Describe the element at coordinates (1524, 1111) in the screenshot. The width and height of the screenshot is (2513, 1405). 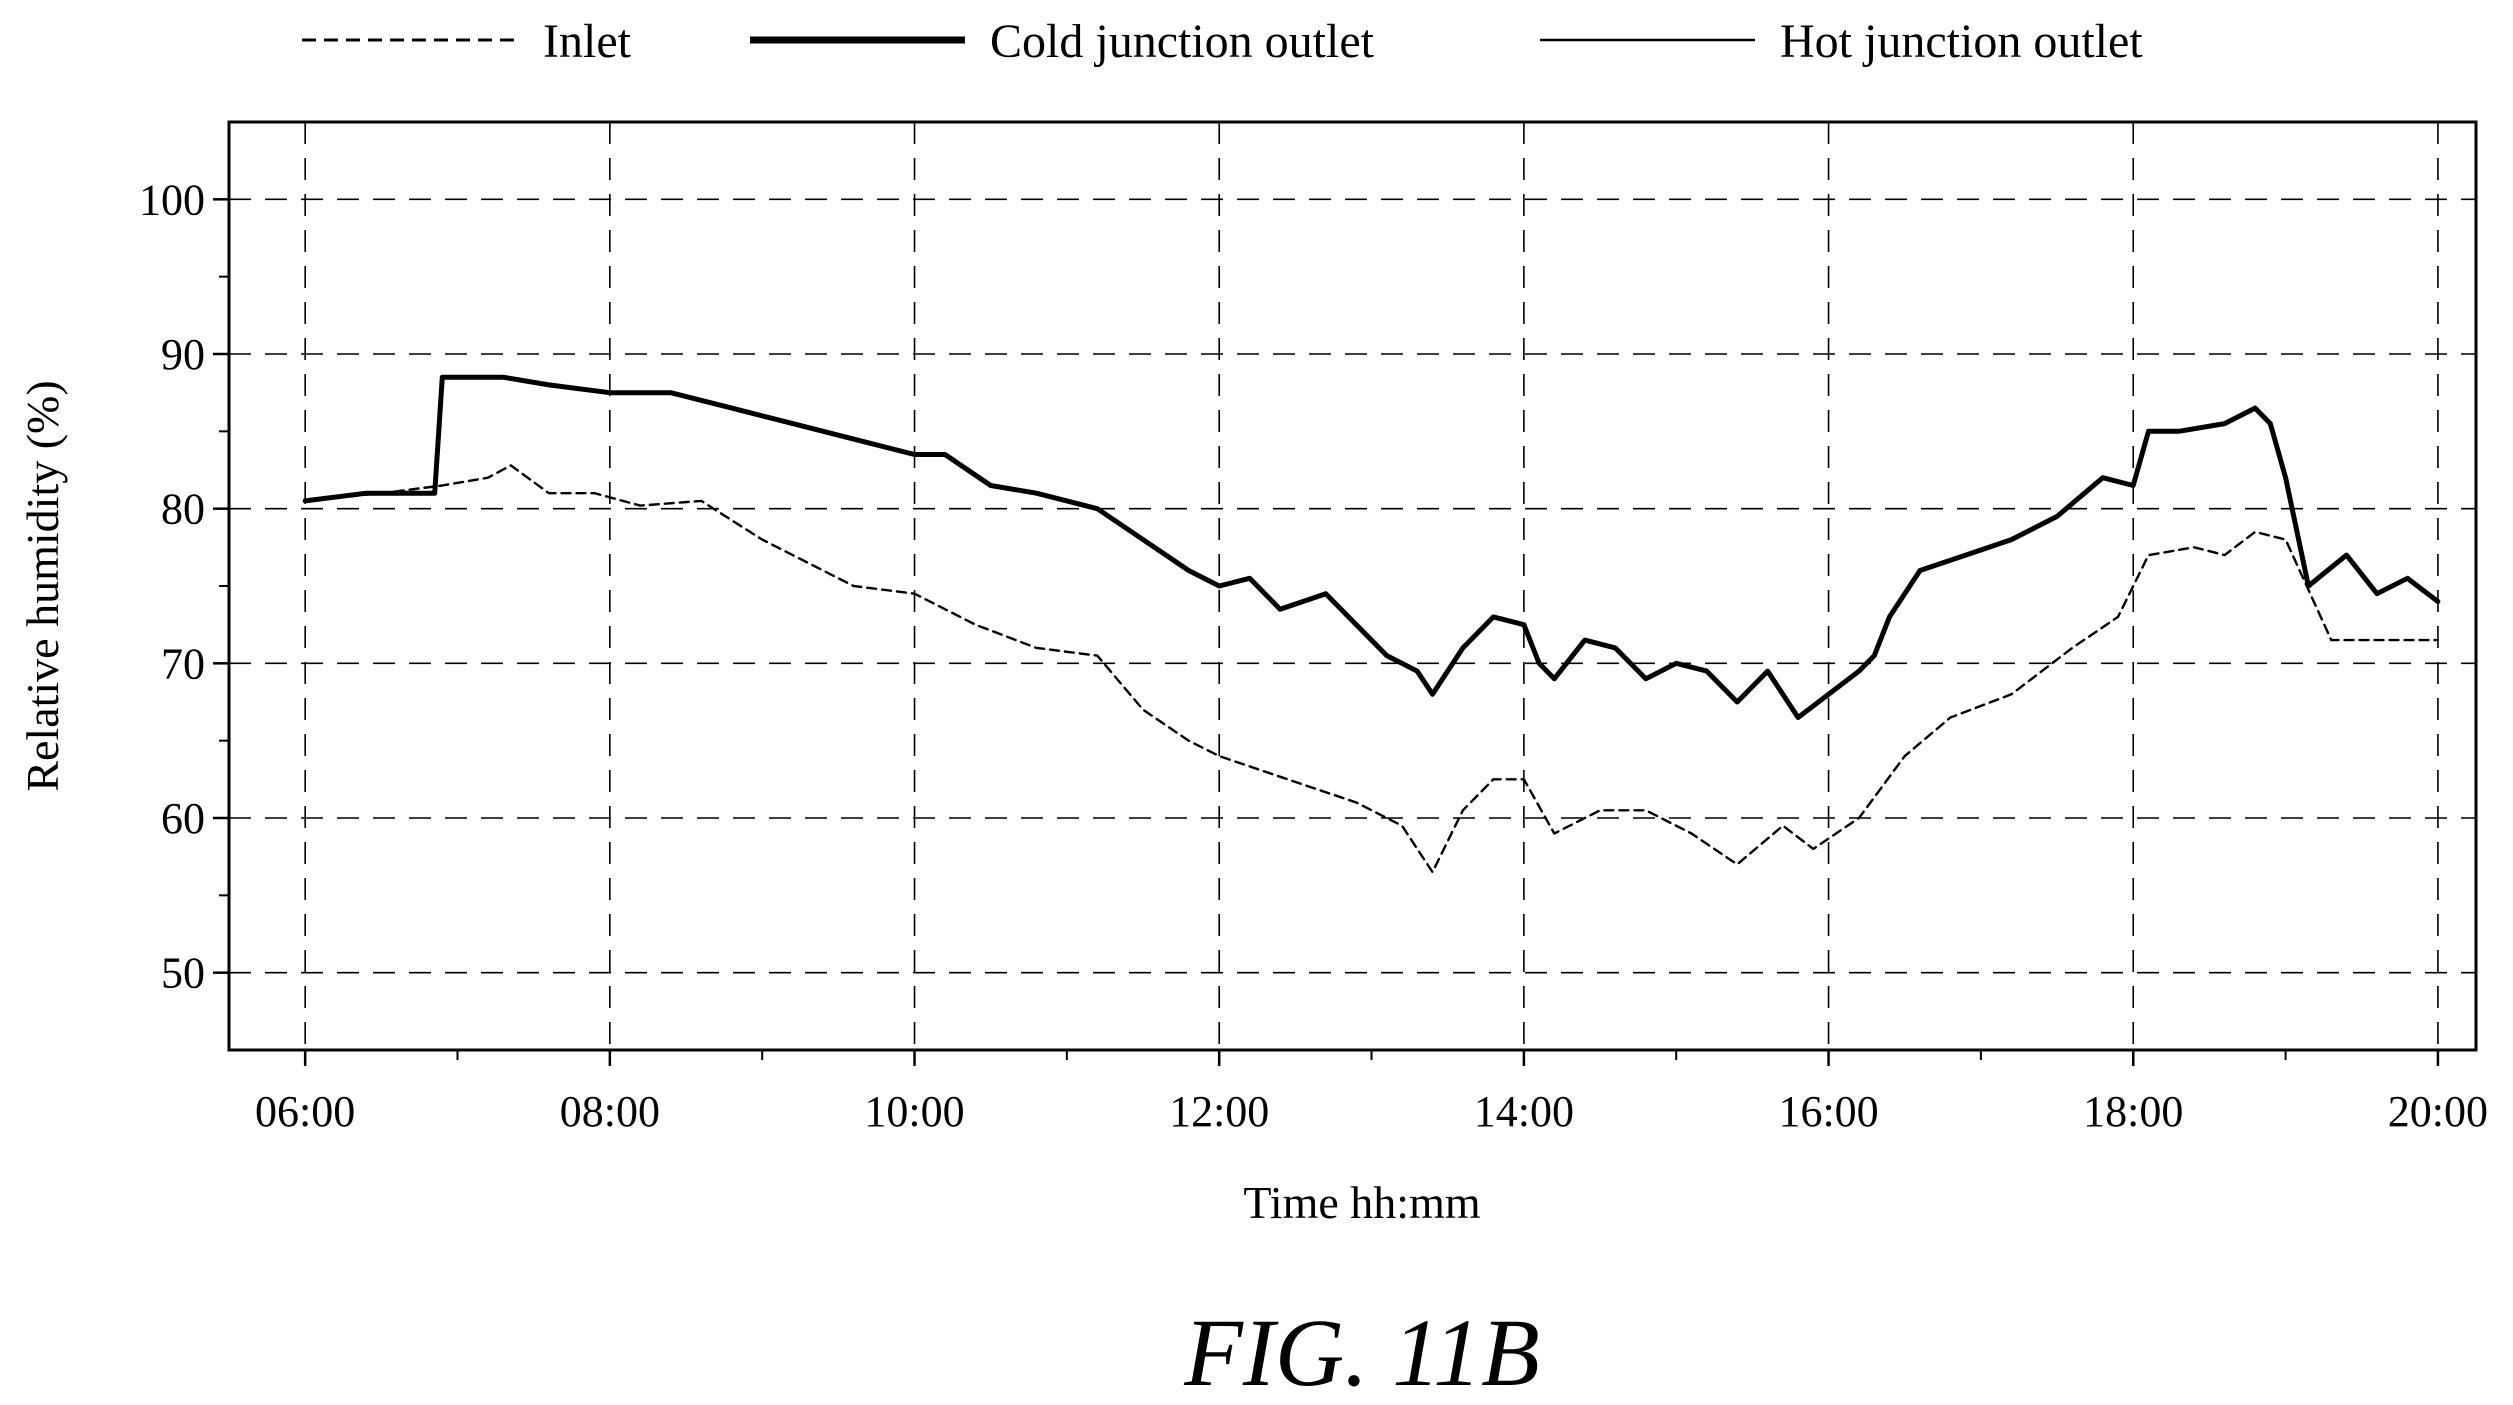
I see `x-tick-label-1400: 14:00` at that location.